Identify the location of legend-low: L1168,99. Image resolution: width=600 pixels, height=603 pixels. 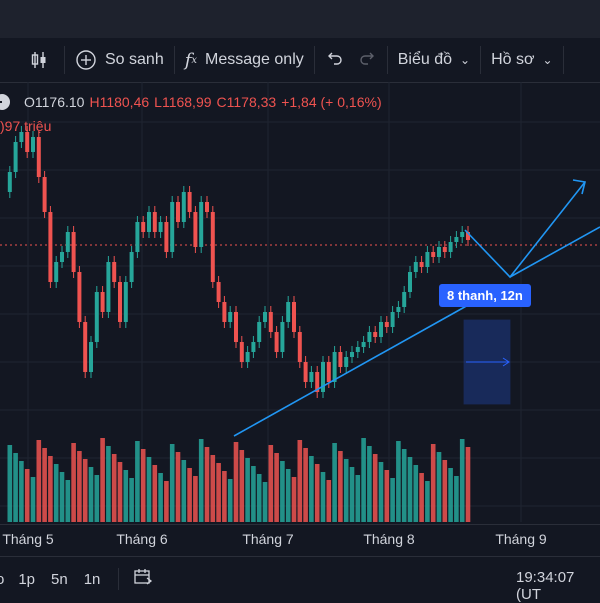
(183, 102).